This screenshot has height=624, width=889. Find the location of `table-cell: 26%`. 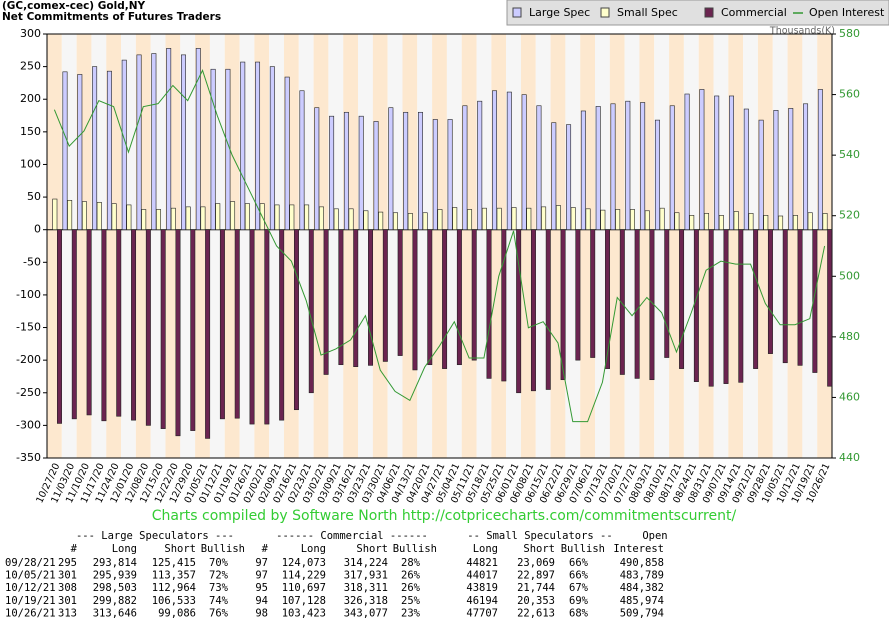

table-cell: 26% is located at coordinates (411, 588).